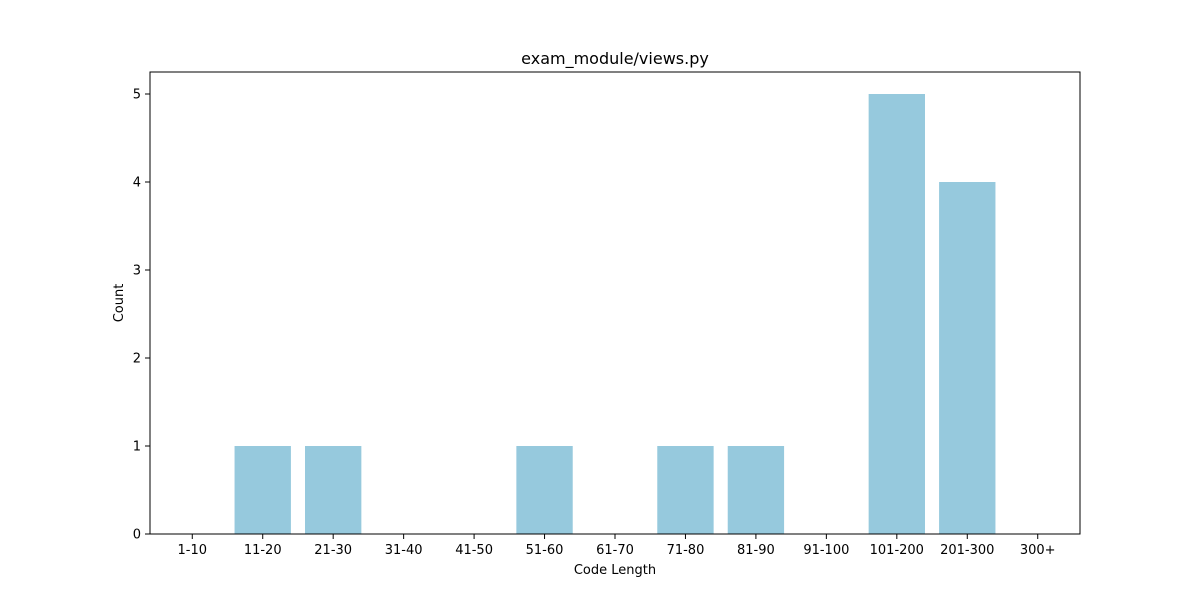  I want to click on y-tick-label: 2, so click(137, 359).